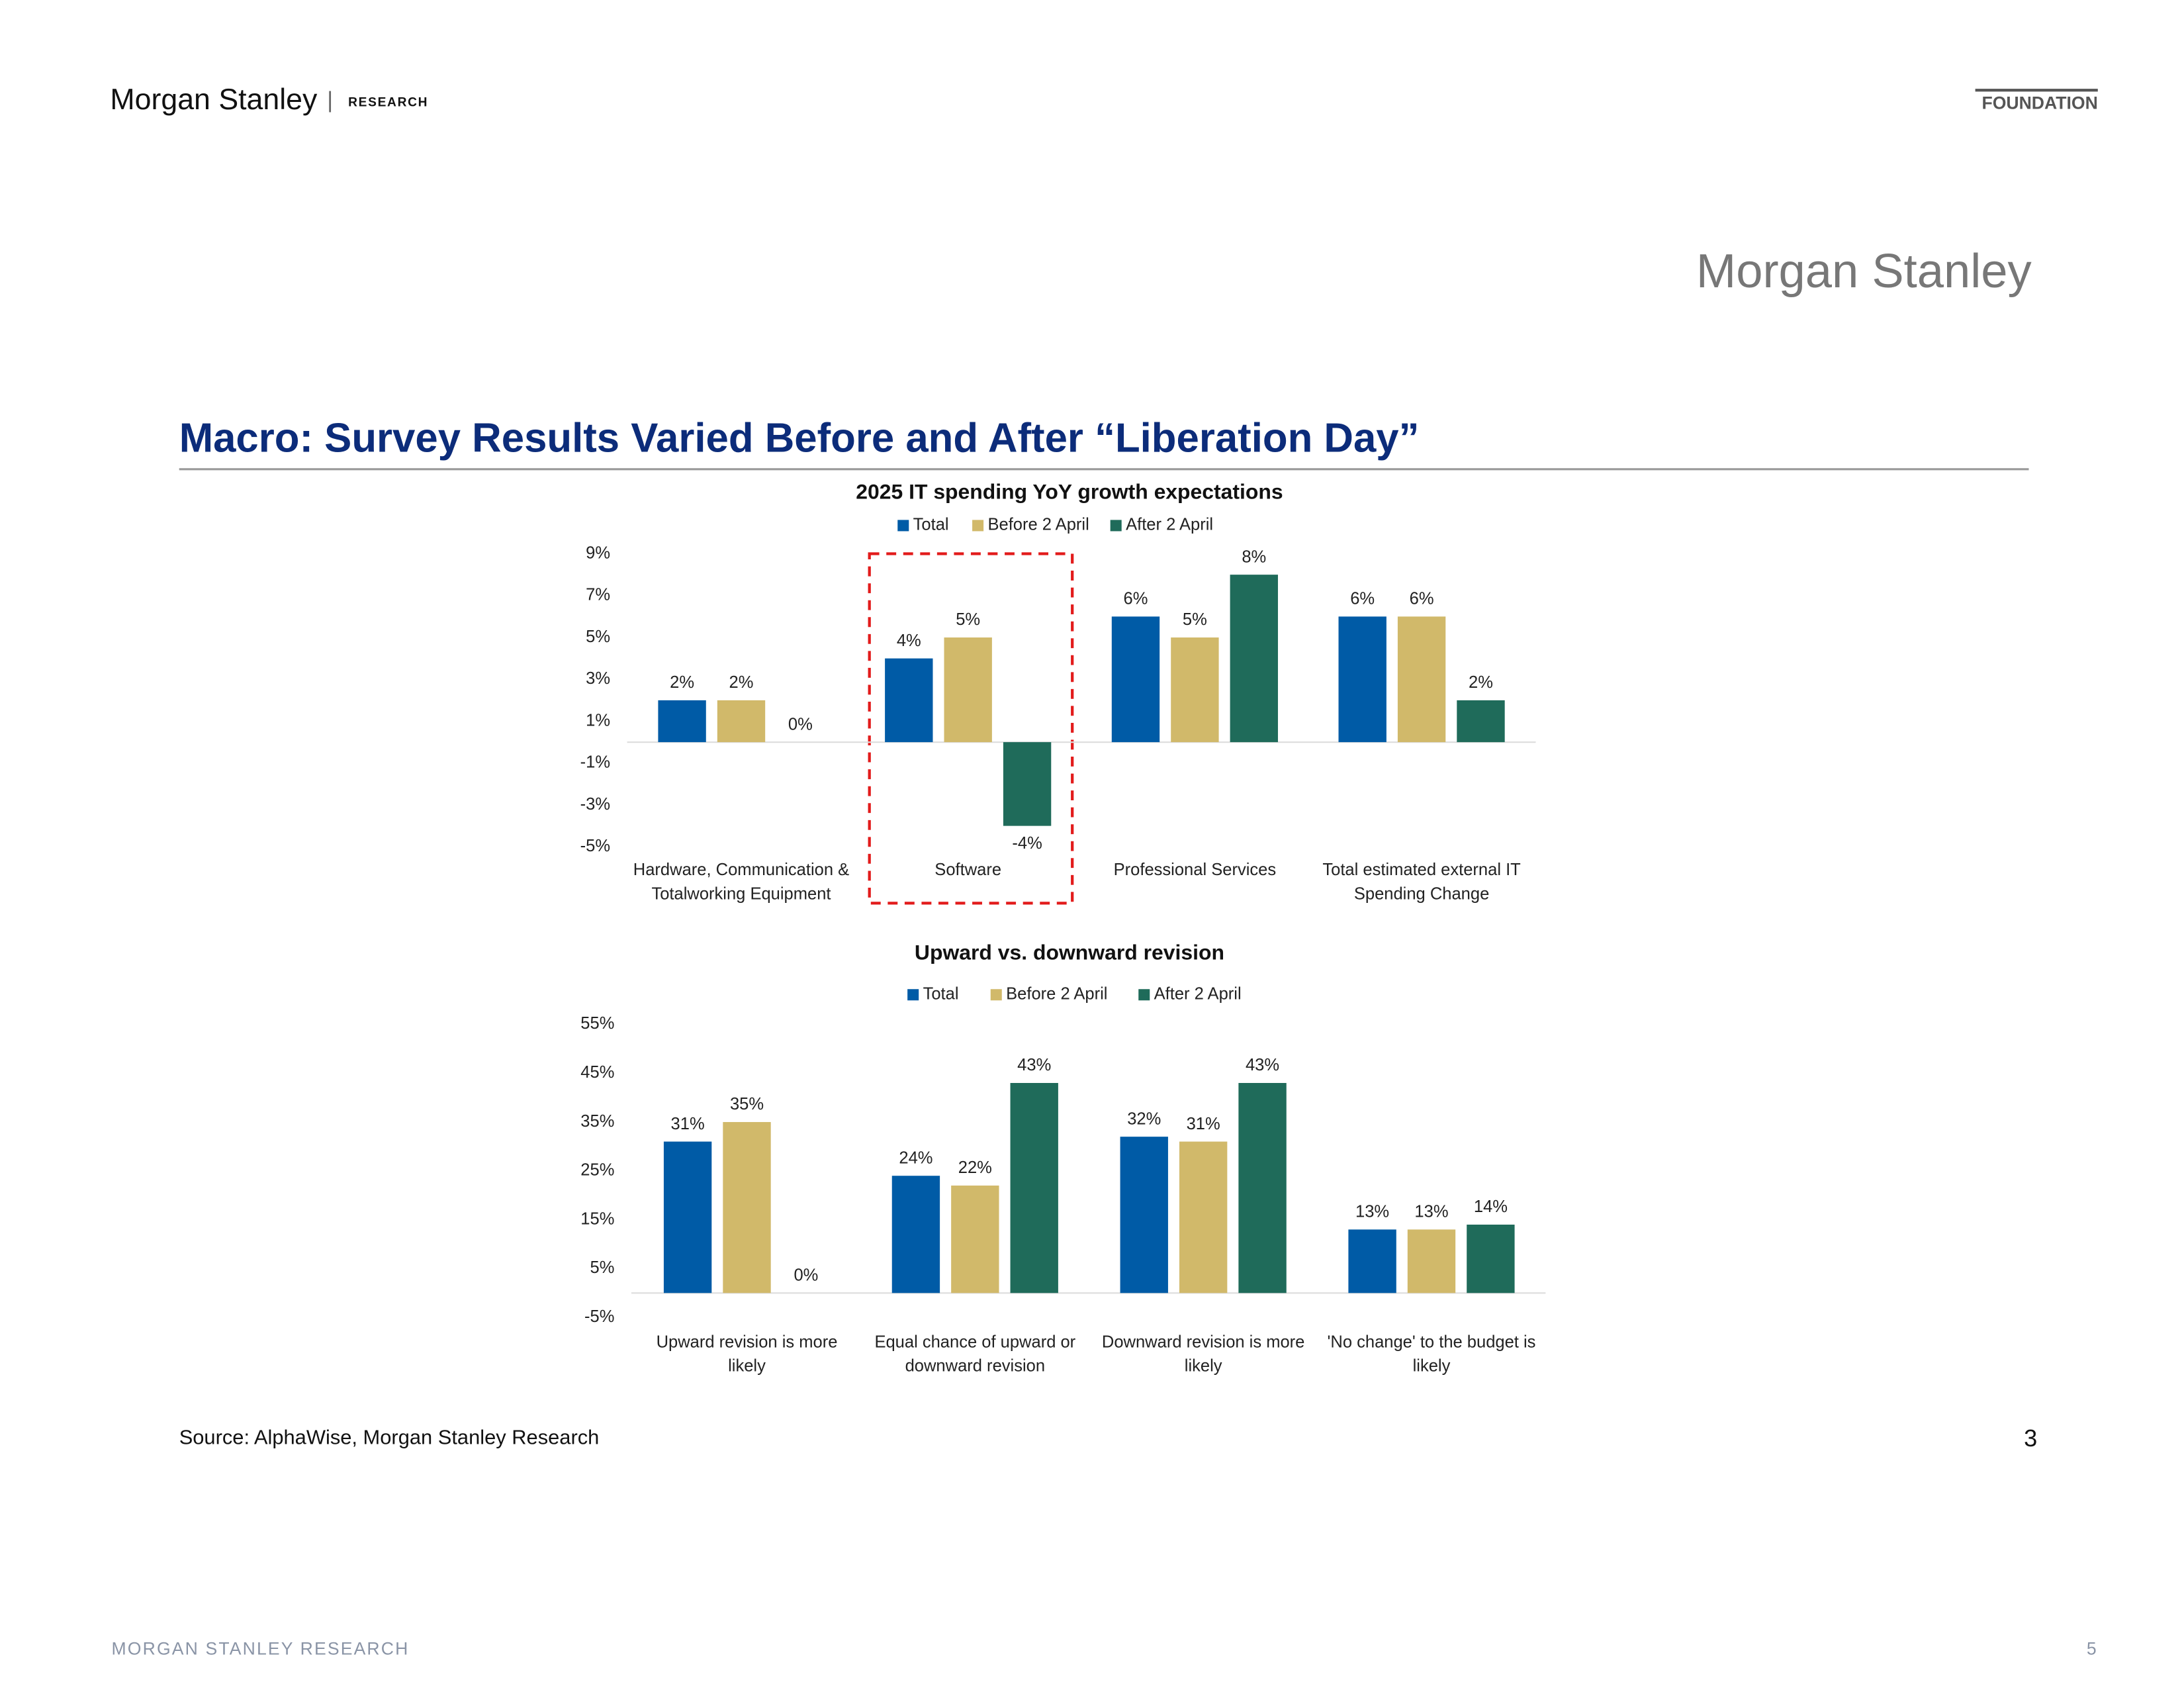  Describe the element at coordinates (748, 1342) in the screenshot. I see `x-tick-label: Upward revision is more` at that location.